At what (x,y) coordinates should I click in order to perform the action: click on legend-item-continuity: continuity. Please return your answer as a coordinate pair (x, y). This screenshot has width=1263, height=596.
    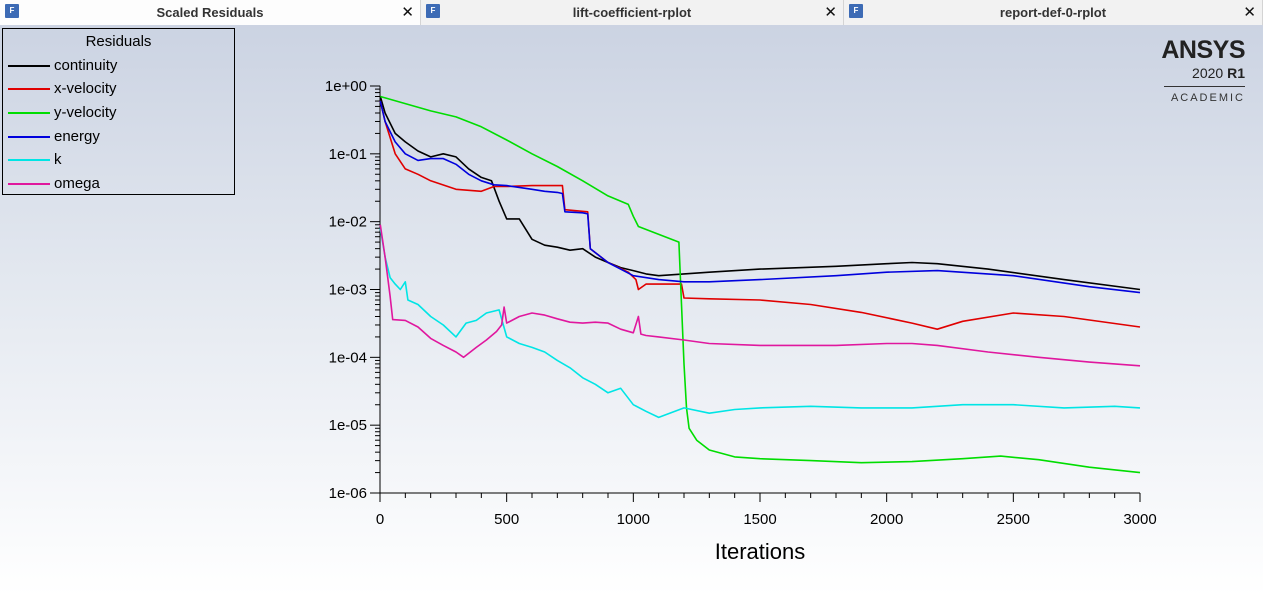
    Looking at the image, I should click on (118, 66).